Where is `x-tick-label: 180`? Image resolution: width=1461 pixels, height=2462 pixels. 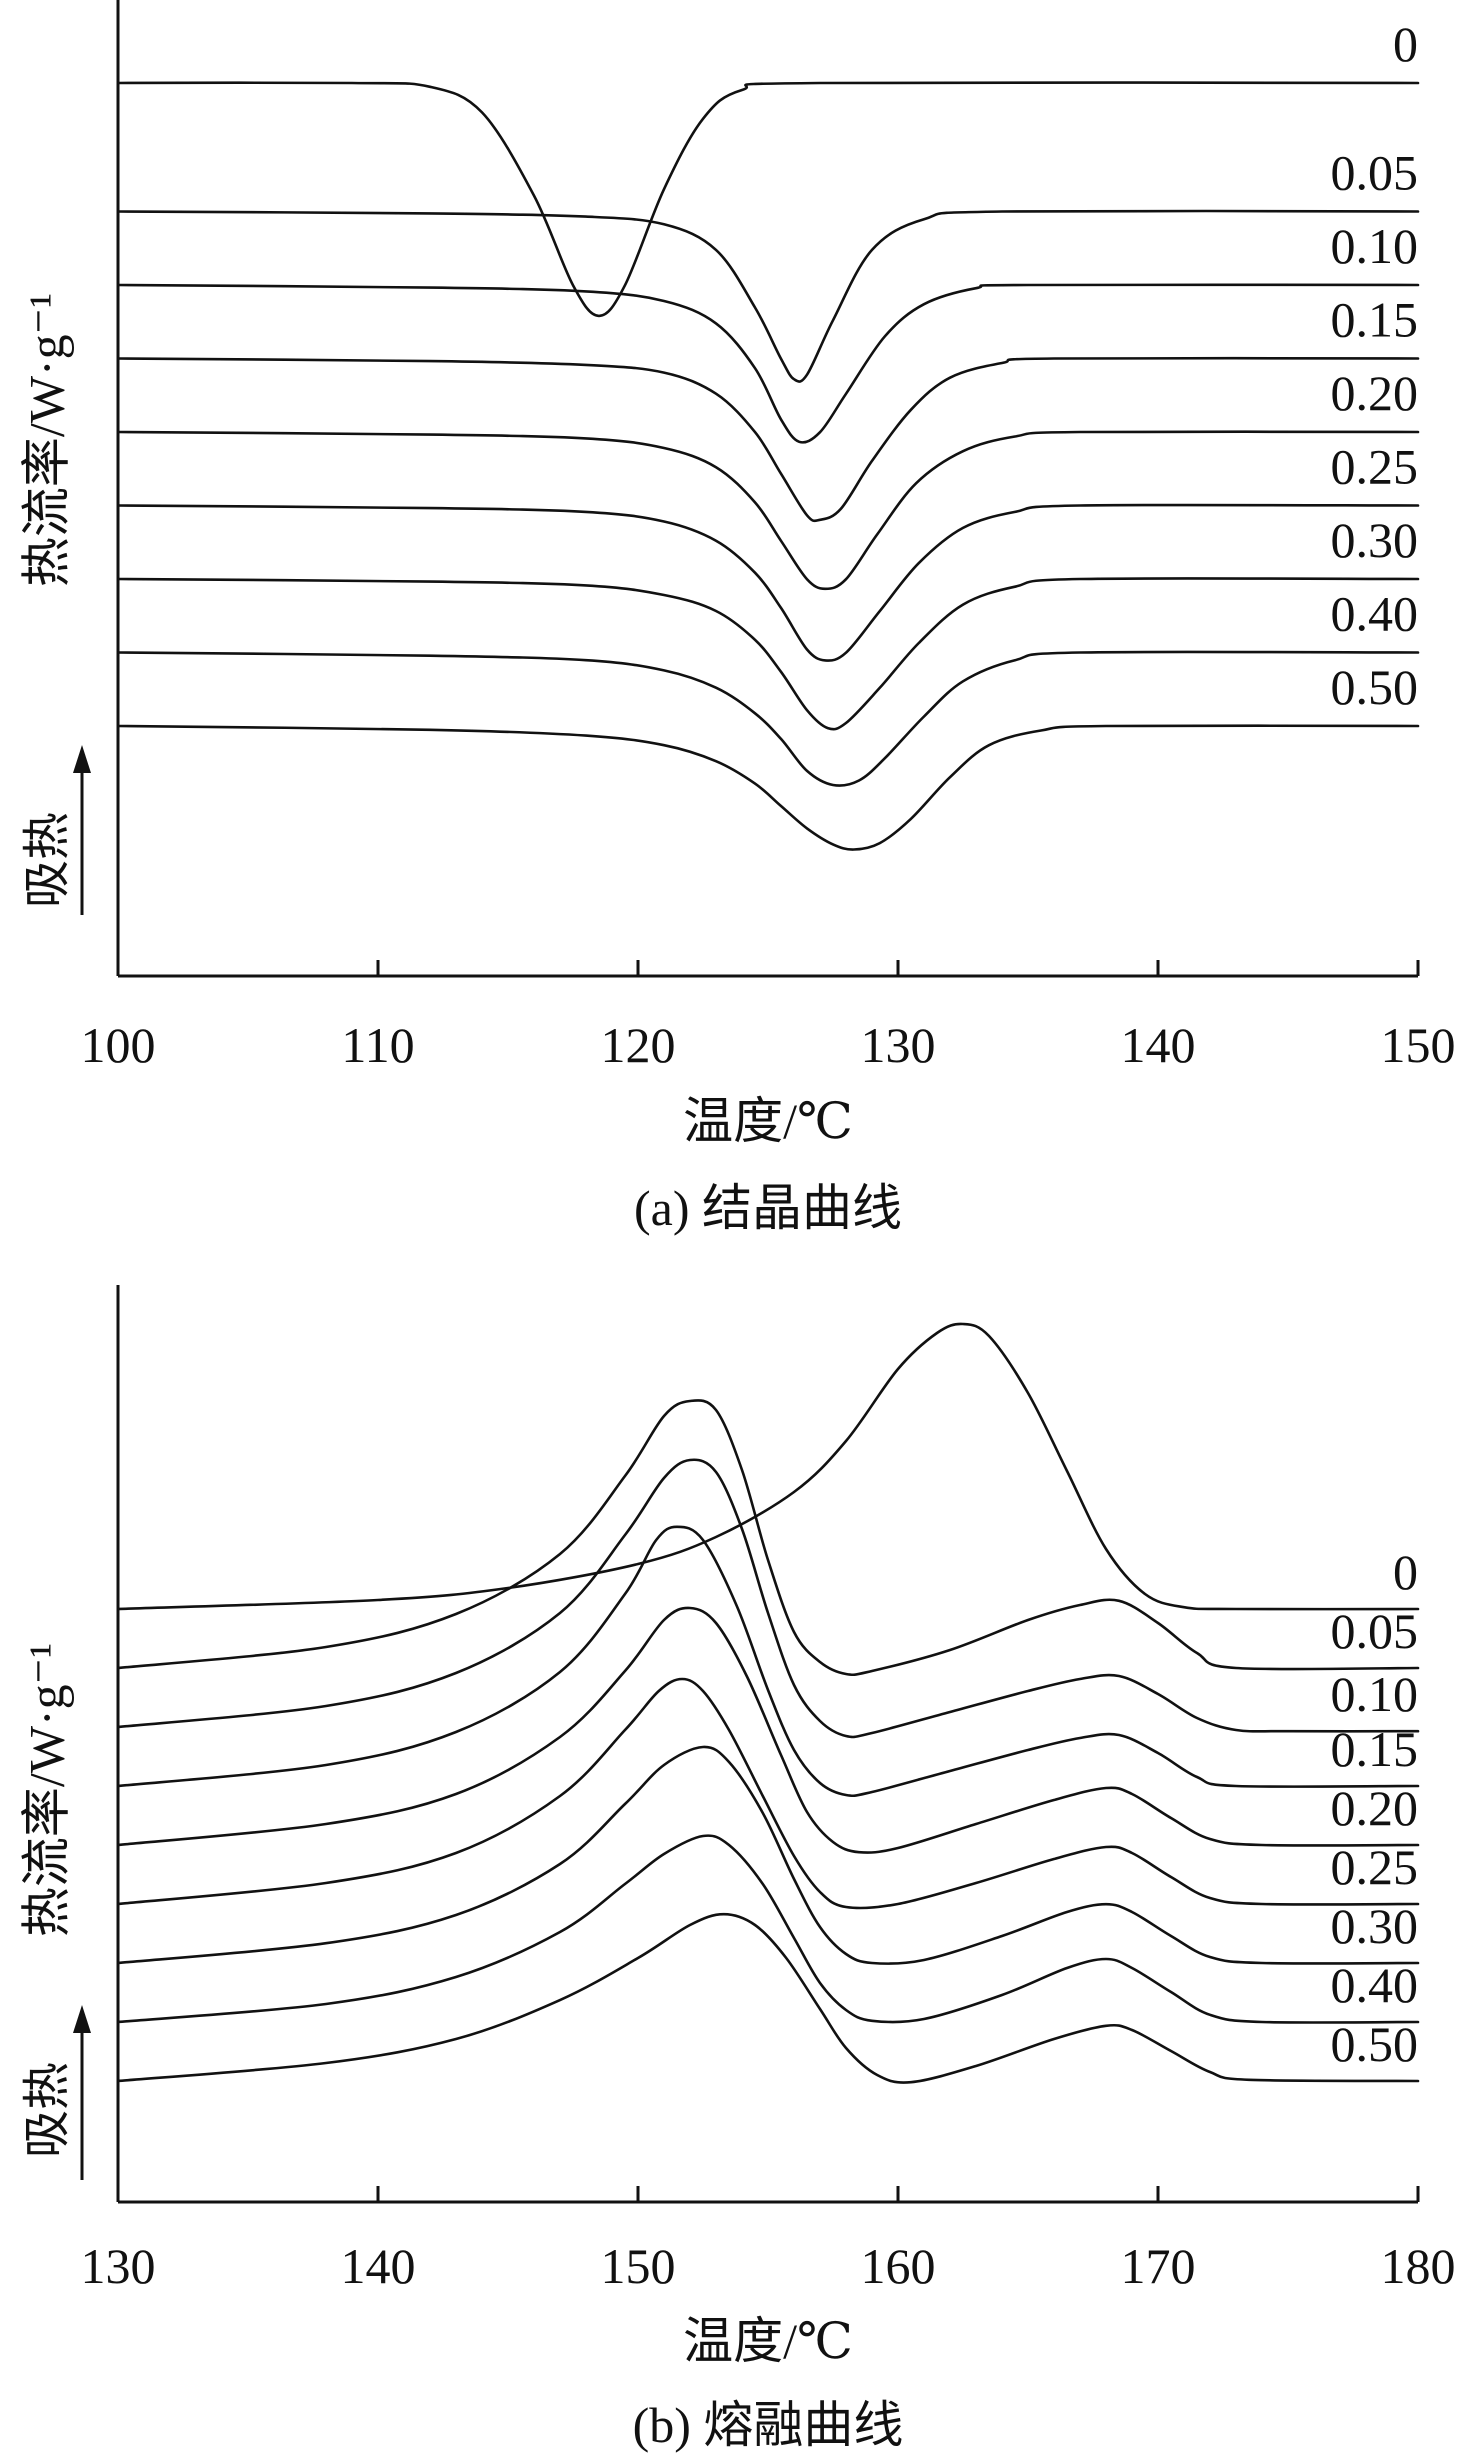
x-tick-label: 180 is located at coordinates (1418, 2266).